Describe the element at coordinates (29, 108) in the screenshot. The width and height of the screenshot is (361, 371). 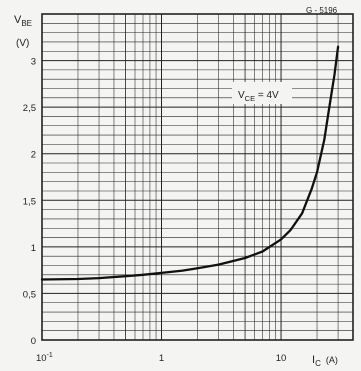
I see `y-tick-label: 2,5` at that location.